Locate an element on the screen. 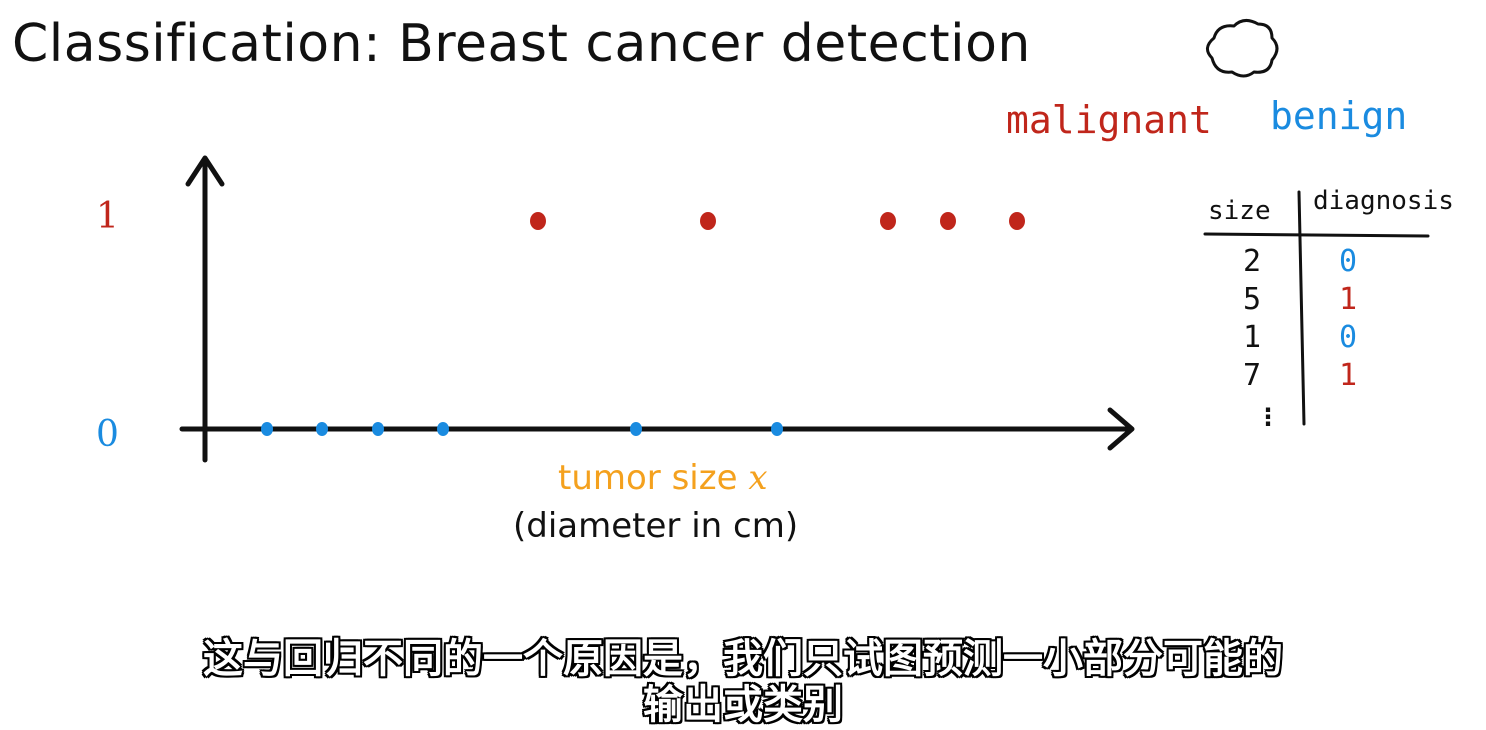  table-cell-size: 1 is located at coordinates (1252, 337).